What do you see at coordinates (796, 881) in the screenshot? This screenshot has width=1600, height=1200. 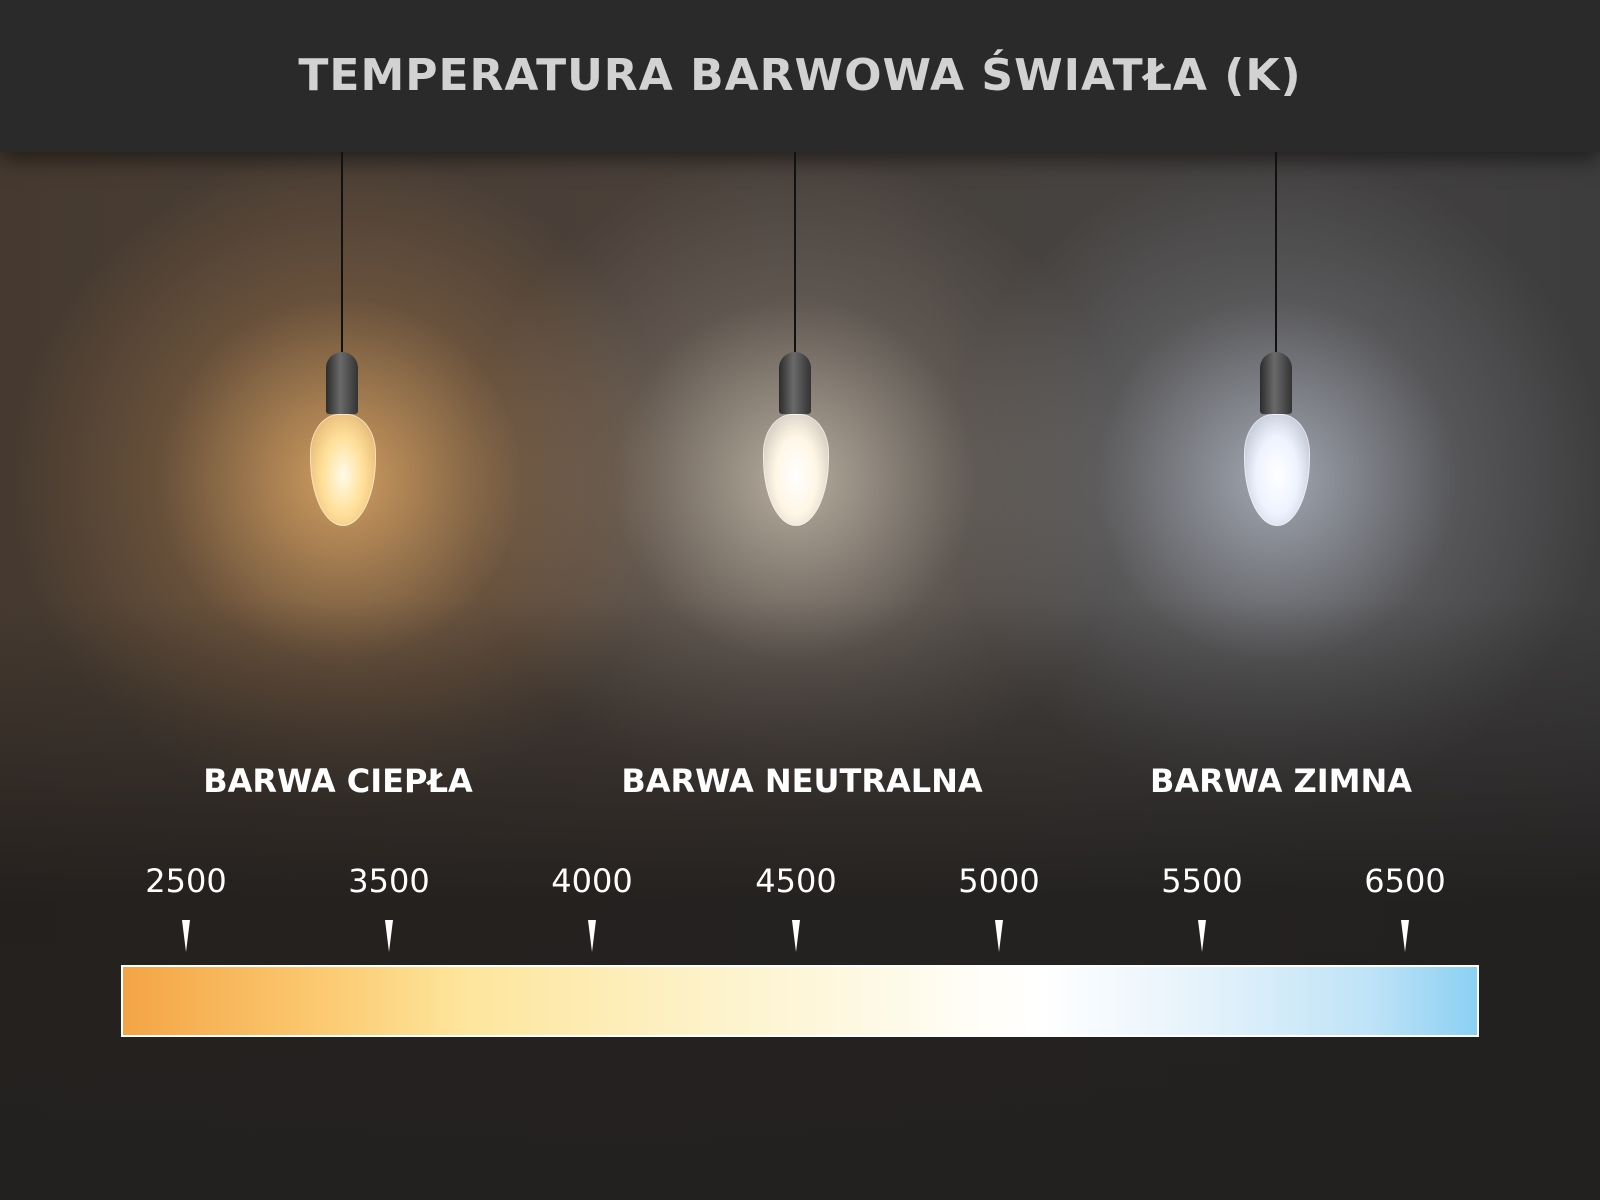 I see `tick-label: 4500` at bounding box center [796, 881].